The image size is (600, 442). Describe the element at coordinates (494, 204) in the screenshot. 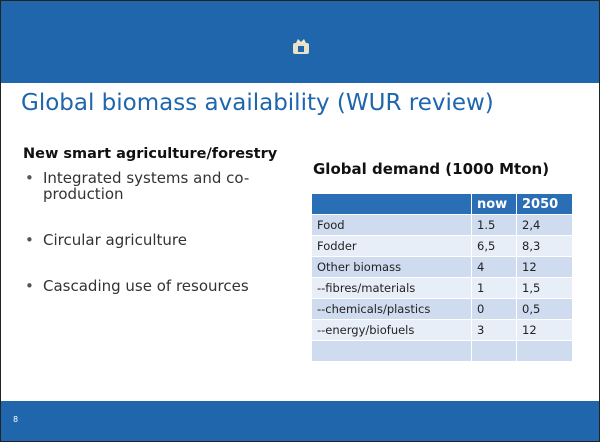

I see `header-cell: now` at that location.